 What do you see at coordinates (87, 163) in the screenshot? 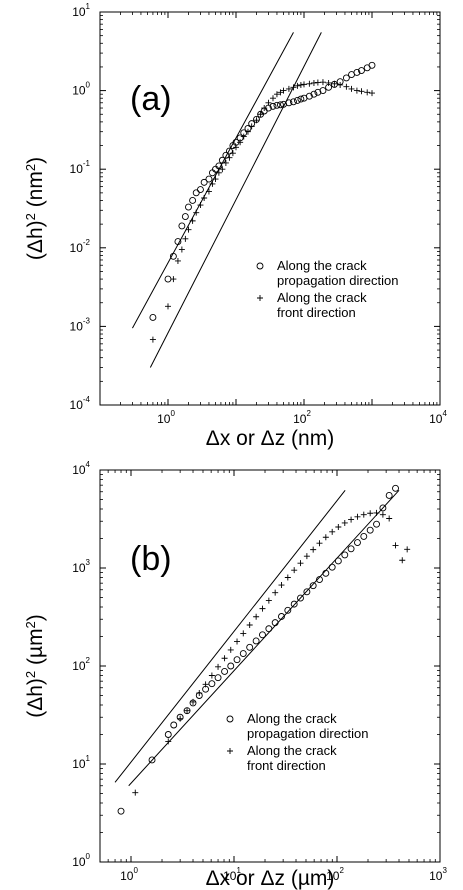
I see `y-tick-label-exp: -1` at bounding box center [87, 163].